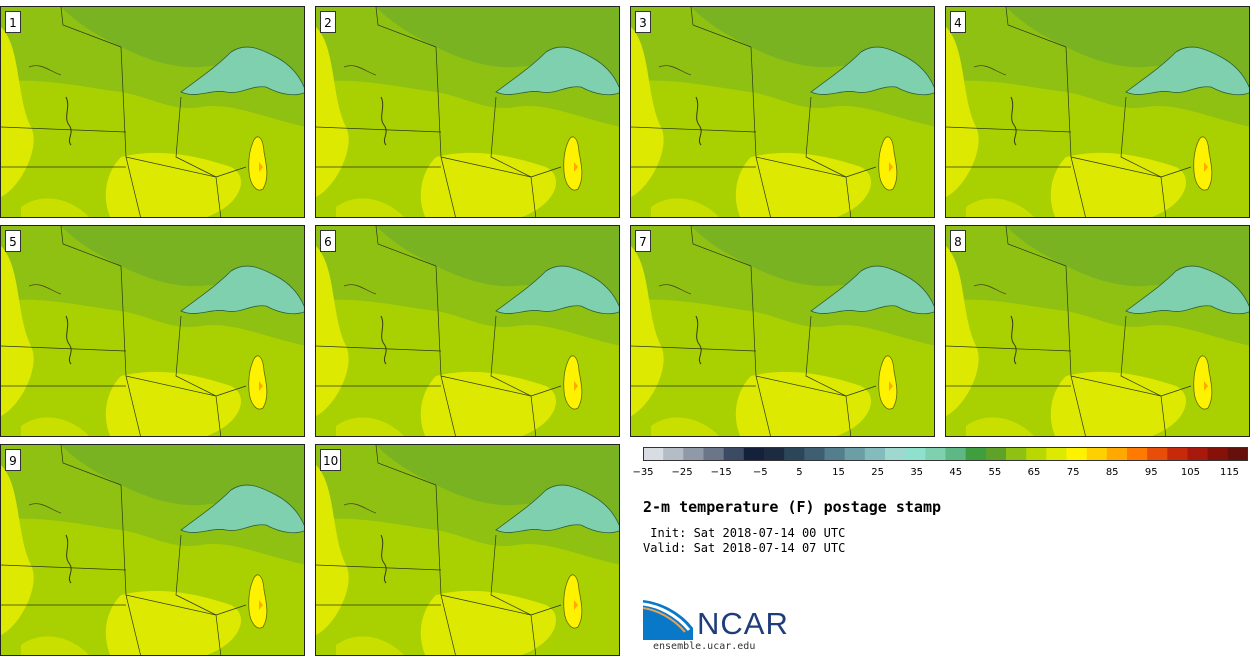  I want to click on stamp-panel-6: 6, so click(467, 331).